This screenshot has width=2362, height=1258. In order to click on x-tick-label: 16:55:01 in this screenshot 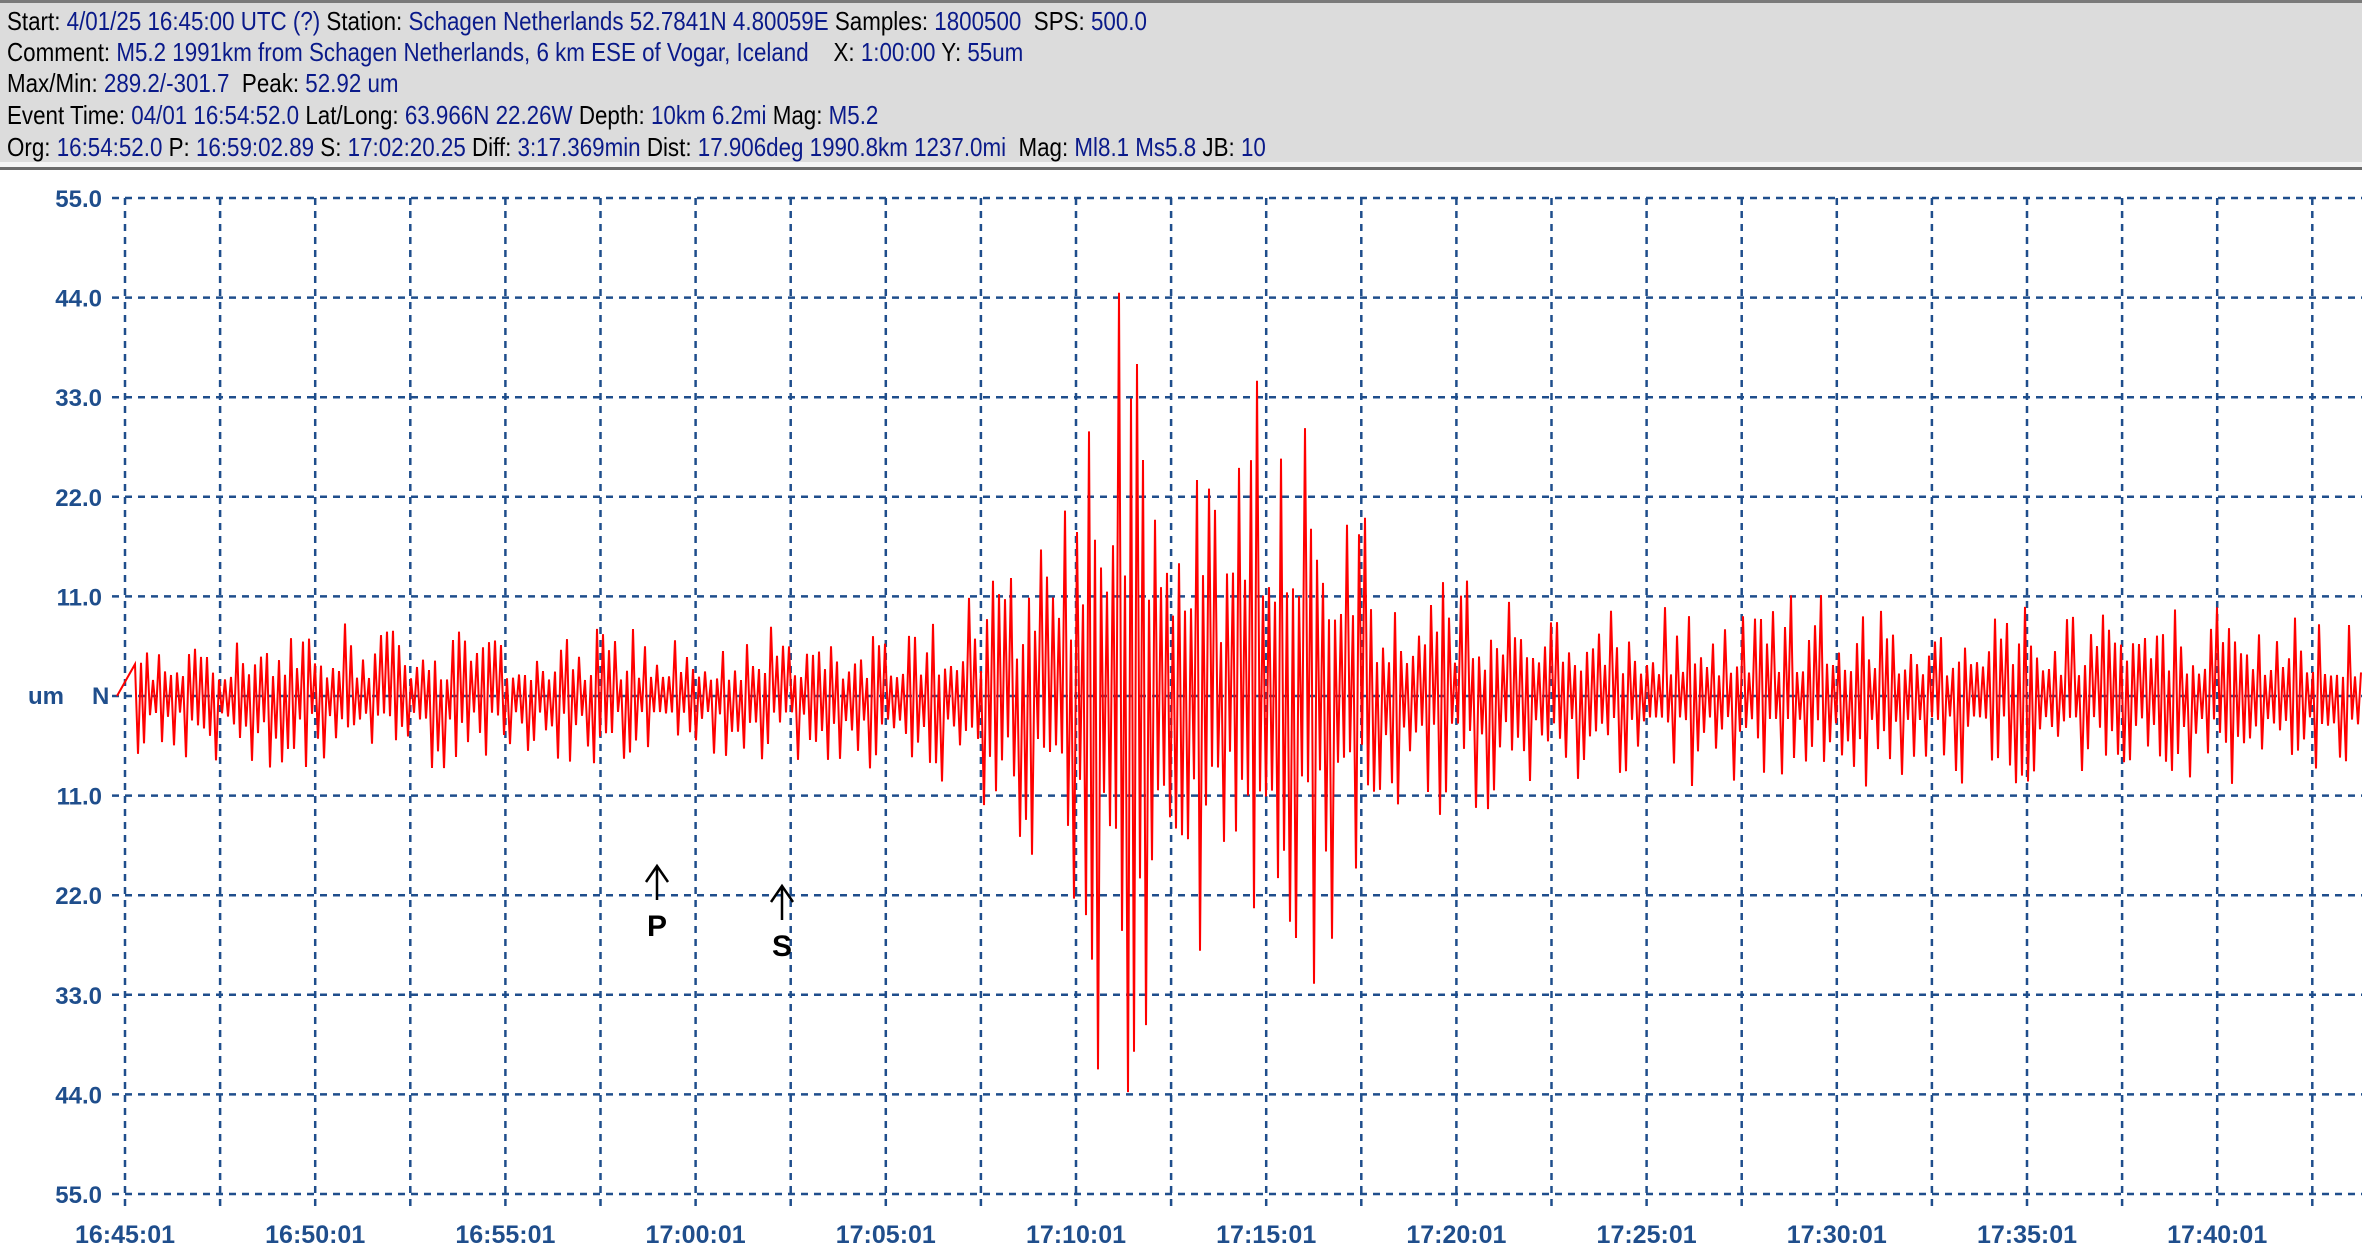, I will do `click(505, 1235)`.